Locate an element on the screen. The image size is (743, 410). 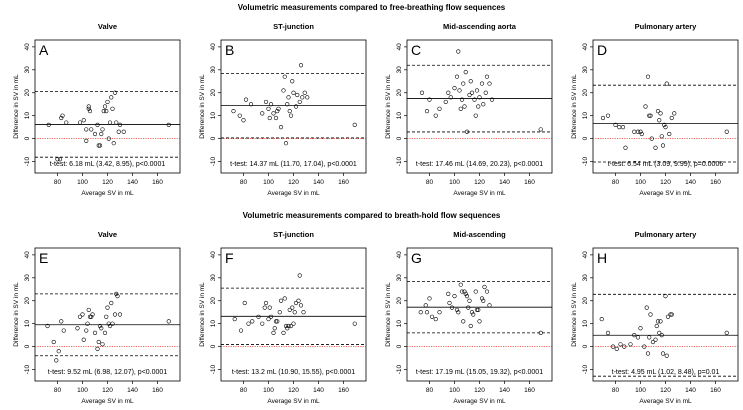
panel-title: Mid-ascending is located at coordinates (479, 234).